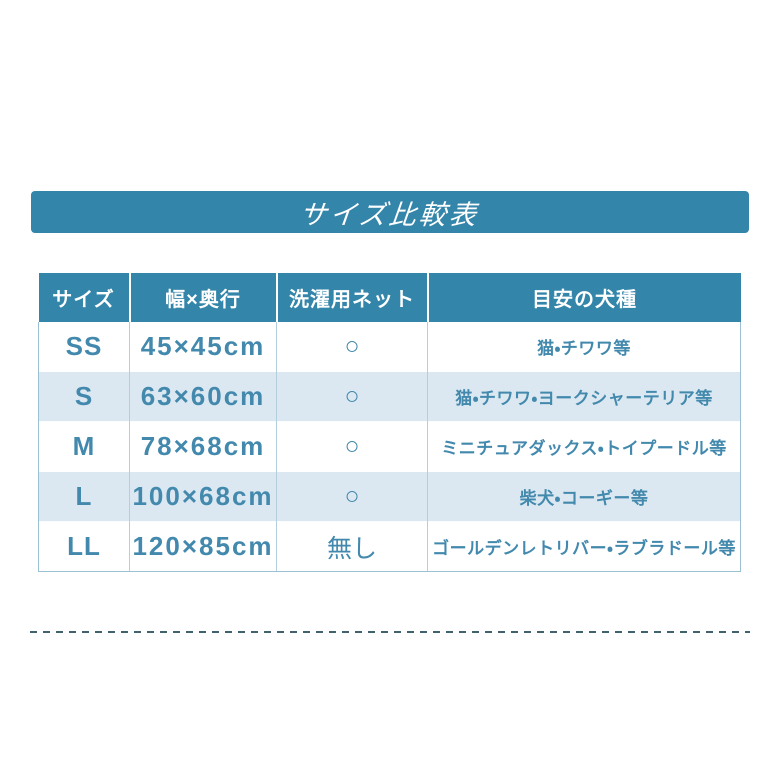 This screenshot has height=780, width=780. I want to click on table-row-m: M 78×68cm ○ ミニチュアダックス・トイプードル等, so click(389, 446).